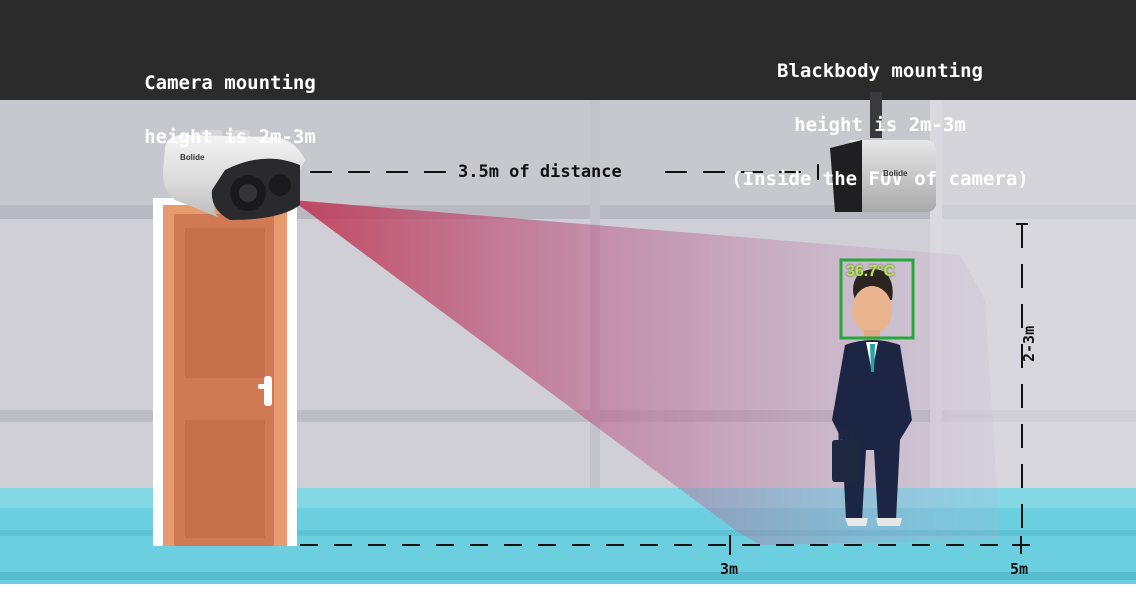 The width and height of the screenshot is (1136, 596). I want to click on bullet-camera, so click(233, 175).